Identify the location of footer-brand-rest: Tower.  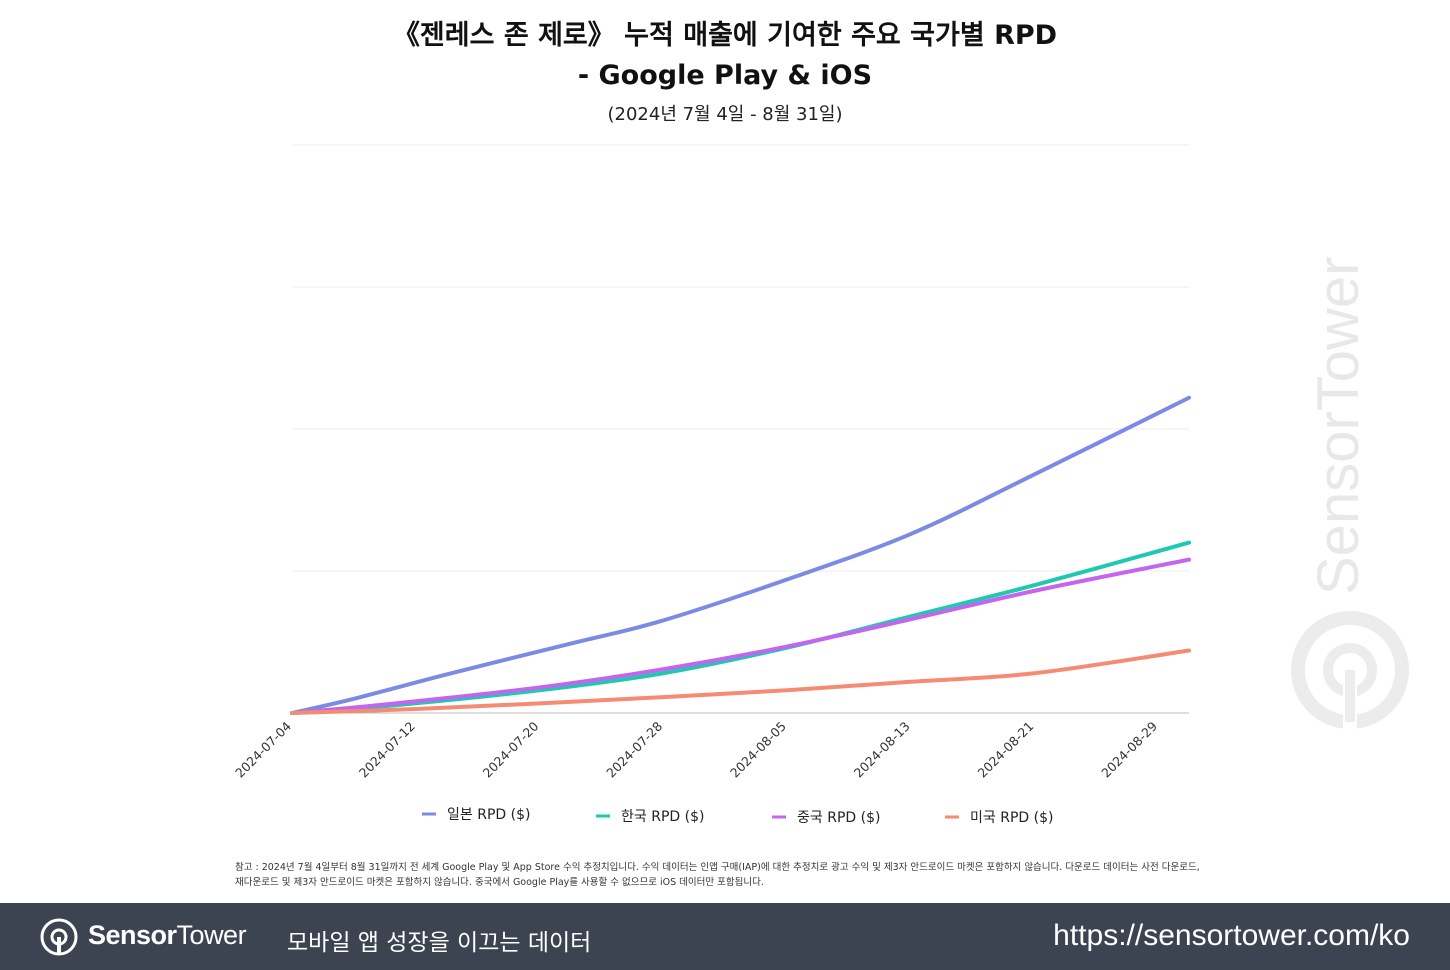
(211, 935).